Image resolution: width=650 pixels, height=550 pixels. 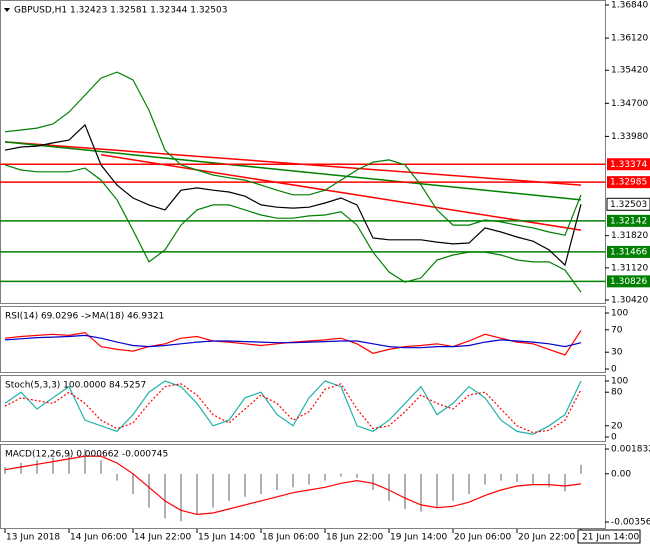 I want to click on x-tick-label: 14 Jun 22:00, so click(x=162, y=538).